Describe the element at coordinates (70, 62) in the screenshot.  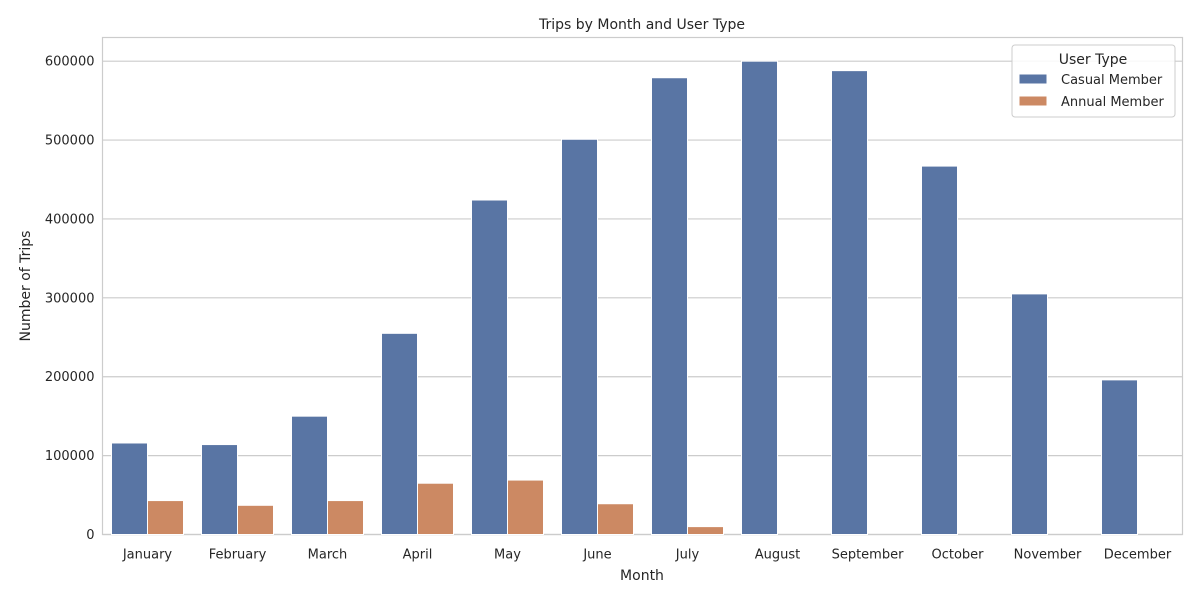
I see `y-tick-label: 600000` at that location.